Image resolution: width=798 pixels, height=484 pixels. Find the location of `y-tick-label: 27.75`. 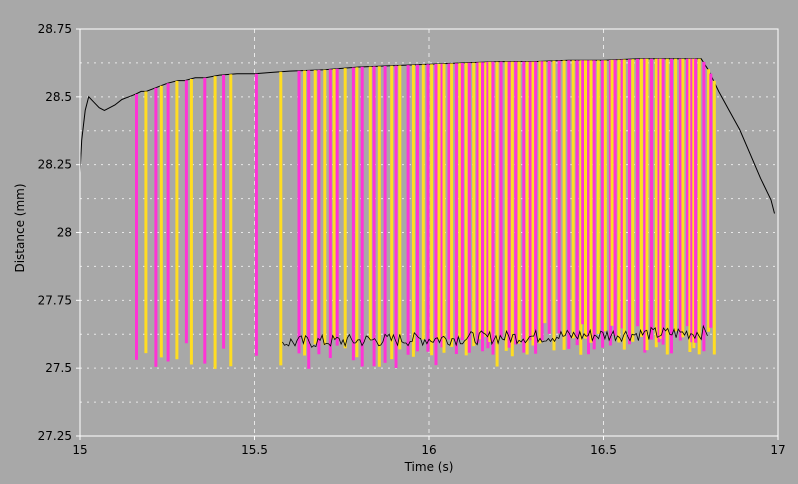

y-tick-label: 27.75 is located at coordinates (55, 300).